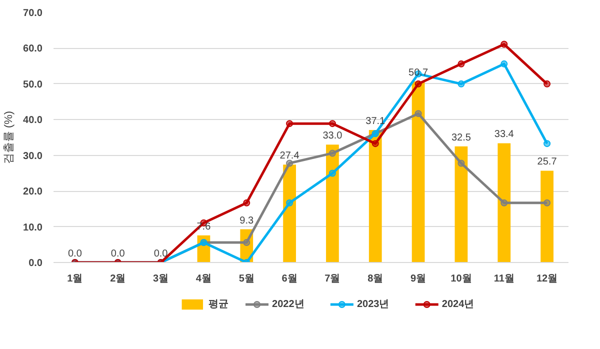 The height and width of the screenshot is (349, 600). What do you see at coordinates (547, 162) in the screenshot?
I see `data-label: 25.7` at bounding box center [547, 162].